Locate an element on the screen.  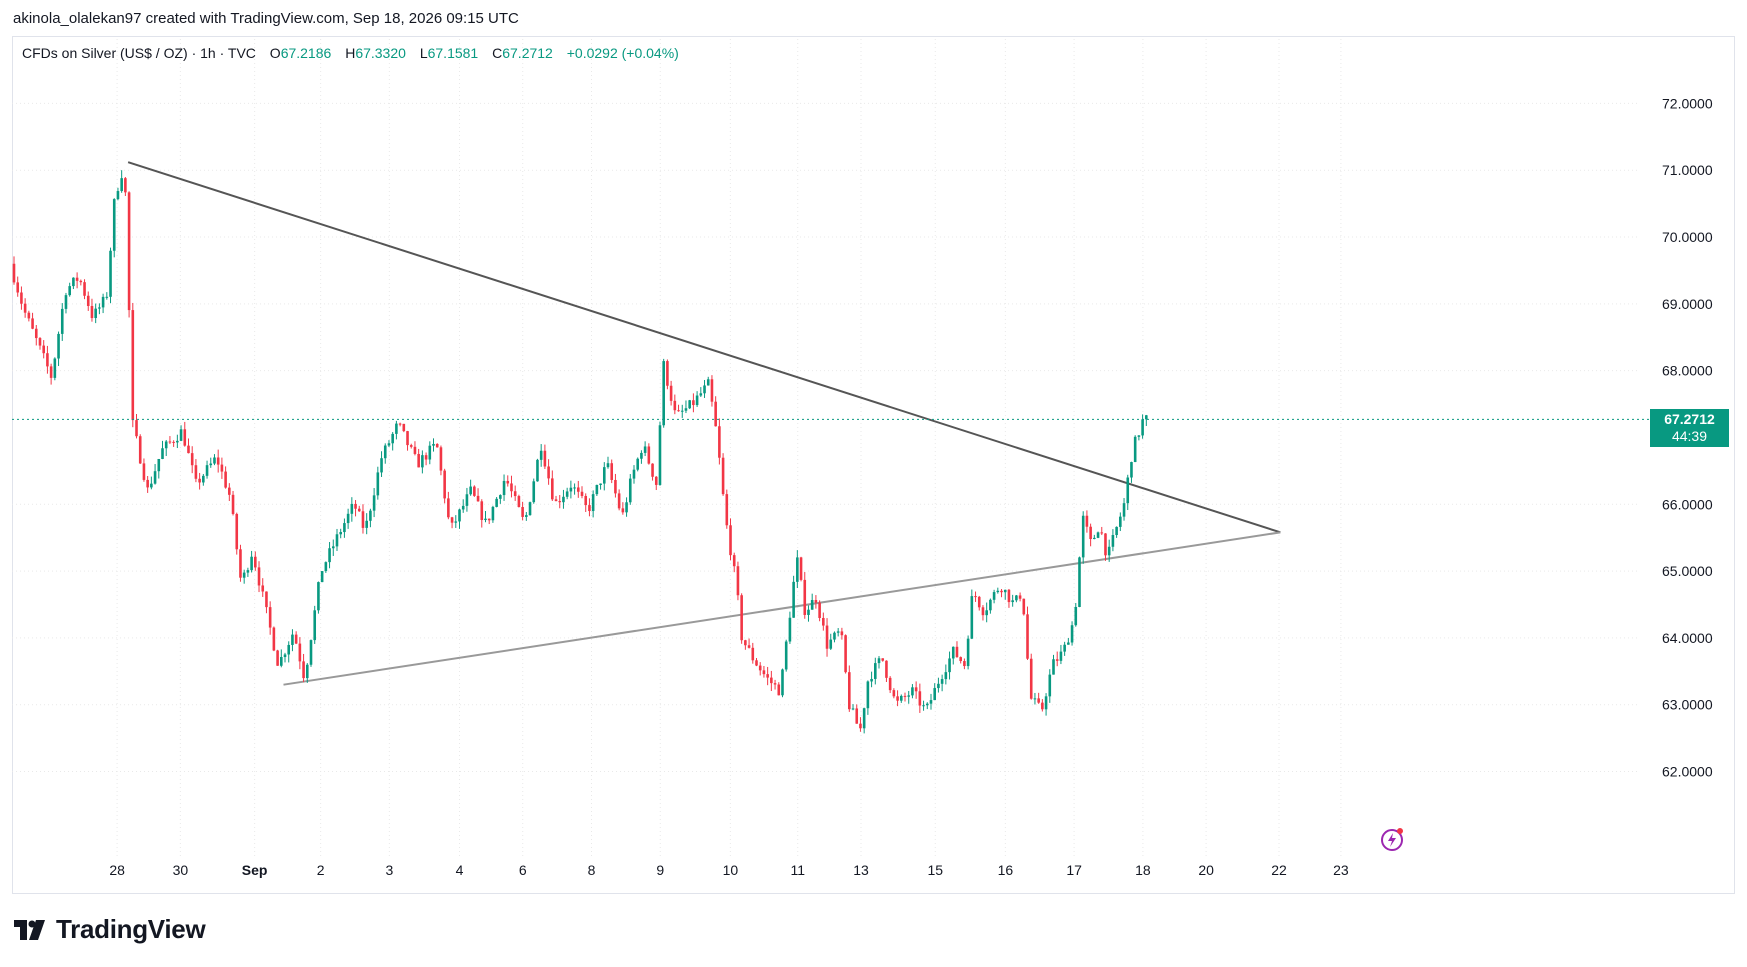
time-tick-label: 4 is located at coordinates (460, 870).